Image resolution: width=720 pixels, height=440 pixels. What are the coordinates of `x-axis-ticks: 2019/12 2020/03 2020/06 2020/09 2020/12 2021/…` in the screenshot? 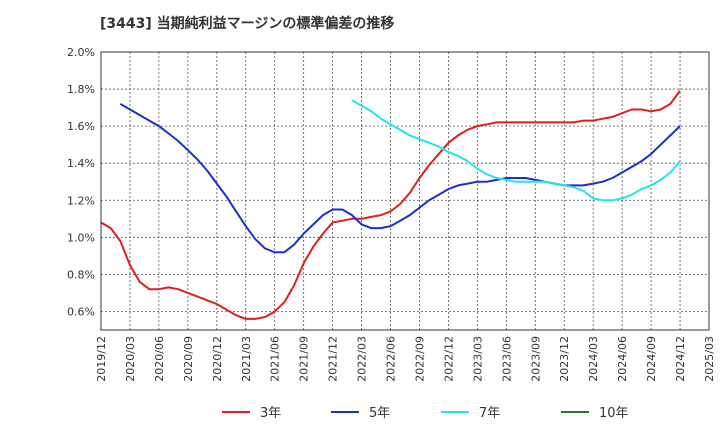 It's located at (405, 359).